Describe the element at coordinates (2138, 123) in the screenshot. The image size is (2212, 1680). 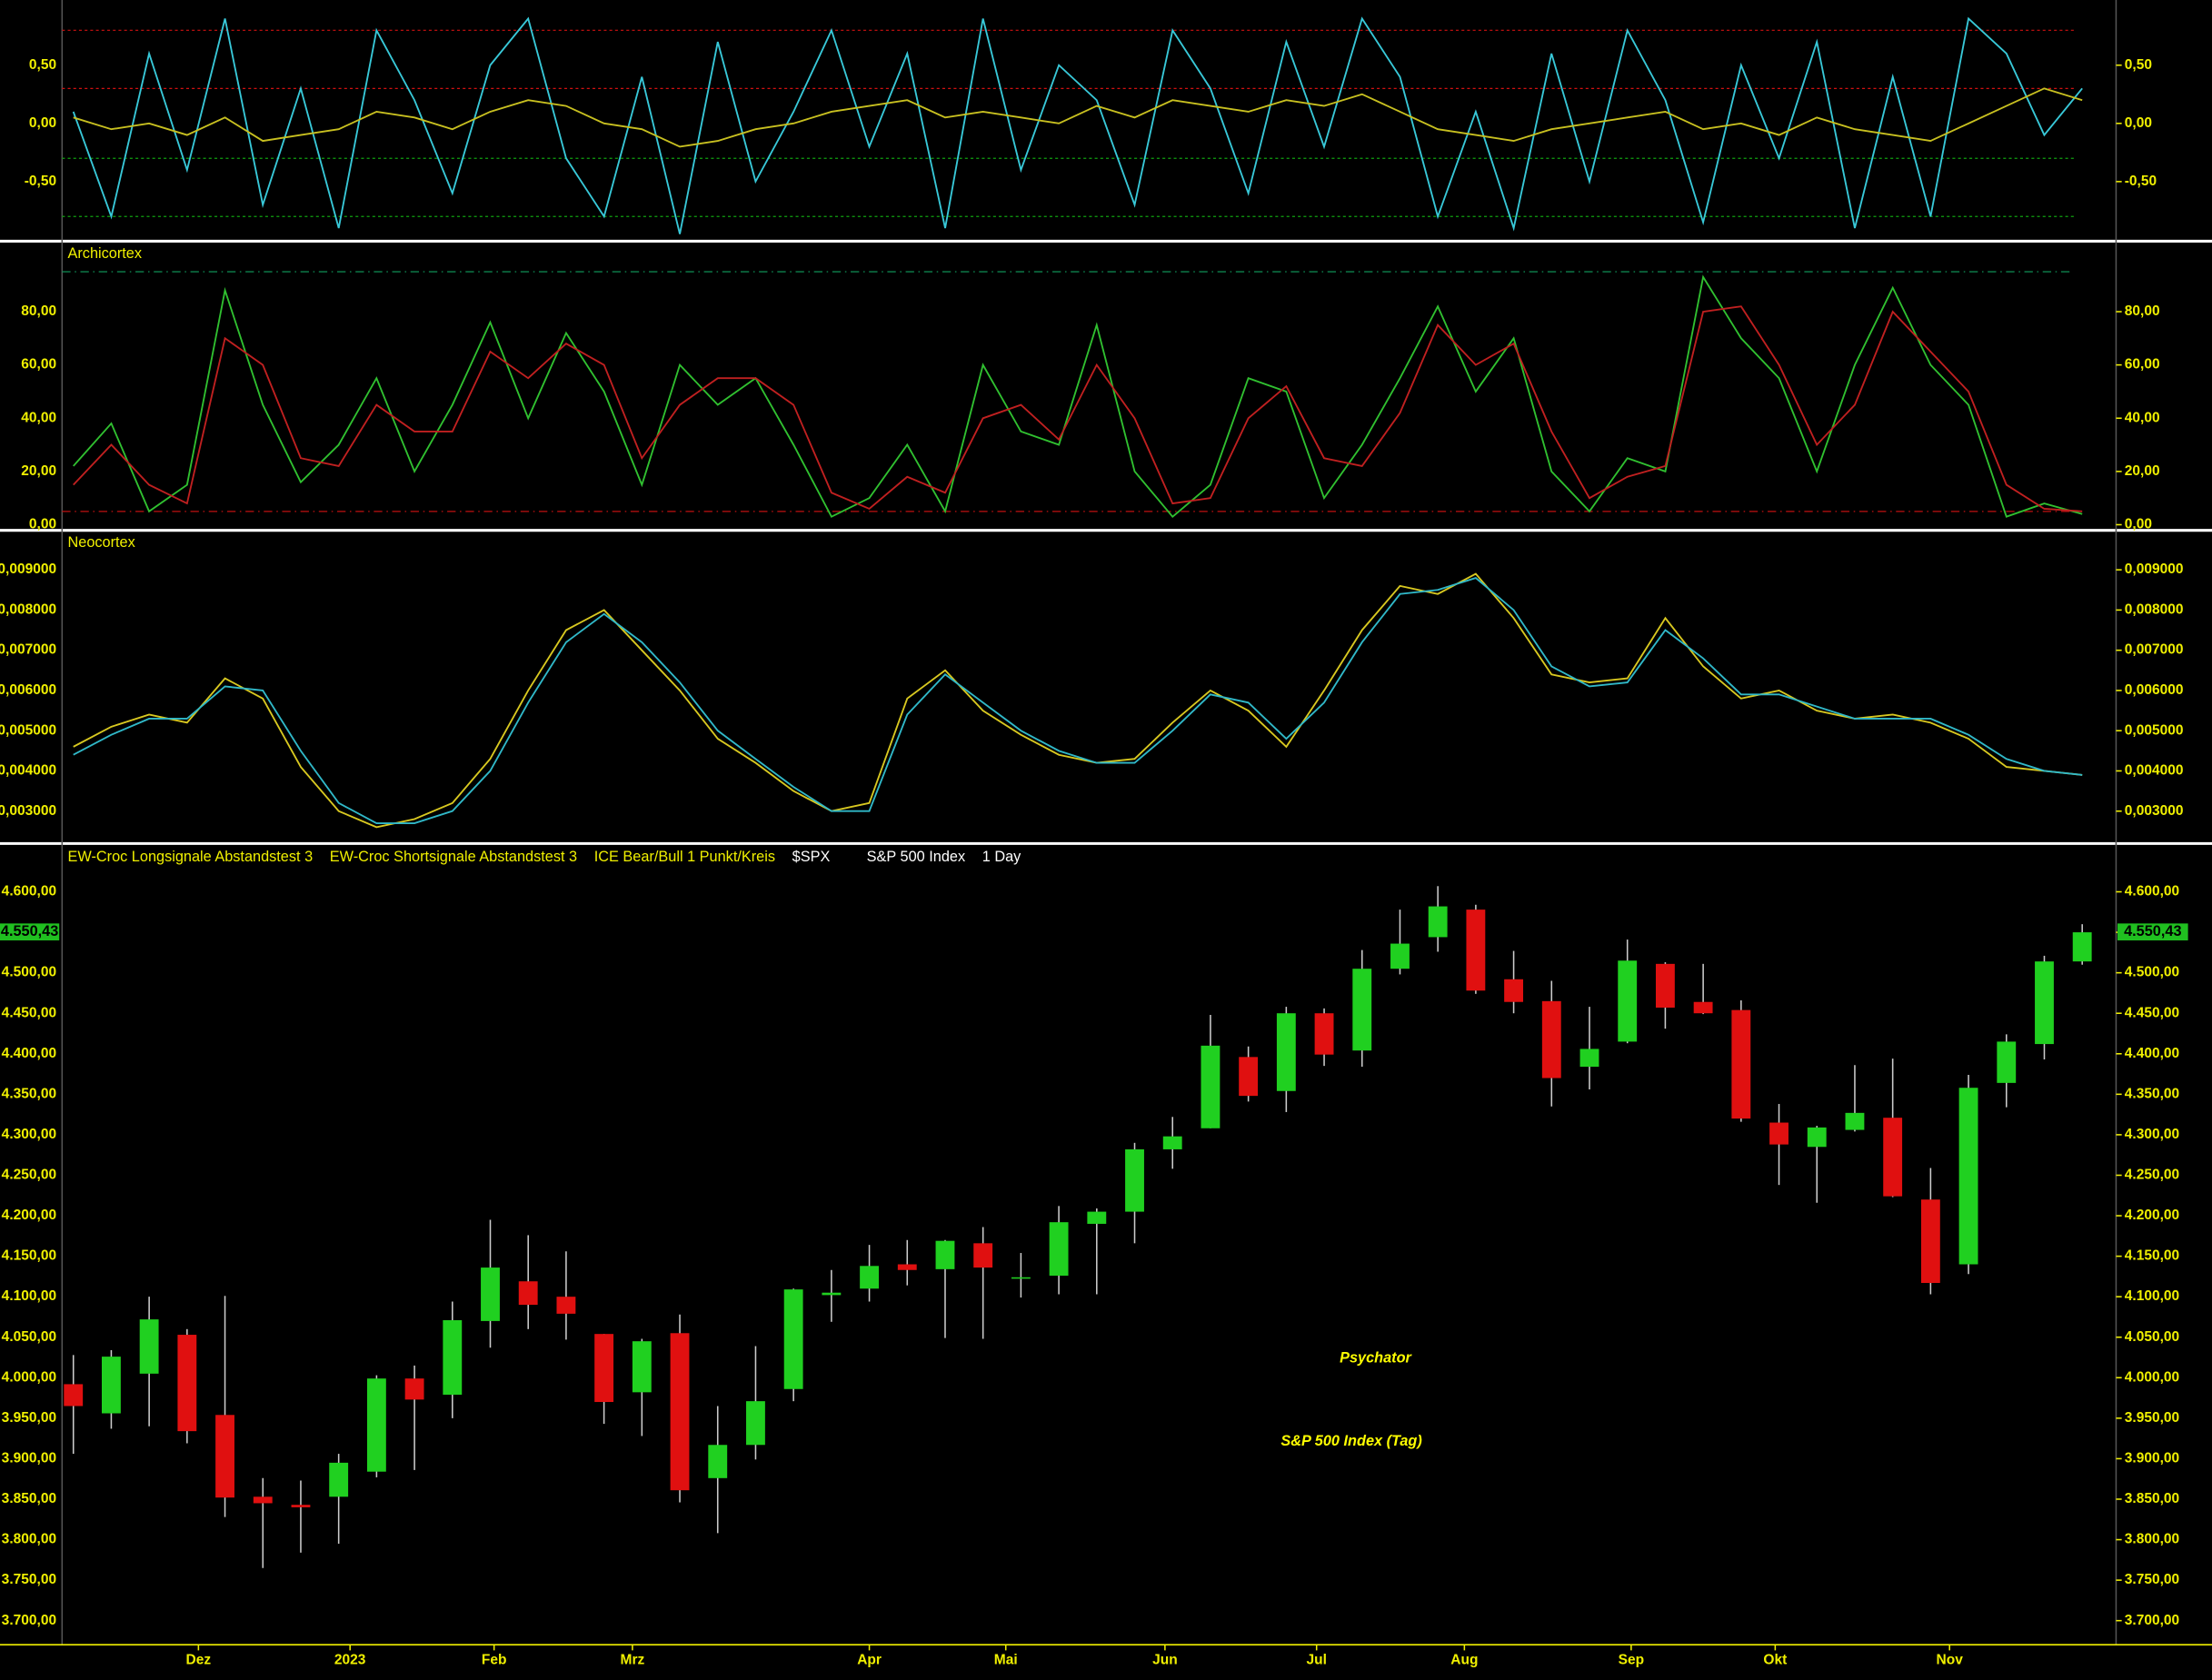
I see `y-tick-label: 0,00` at that location.